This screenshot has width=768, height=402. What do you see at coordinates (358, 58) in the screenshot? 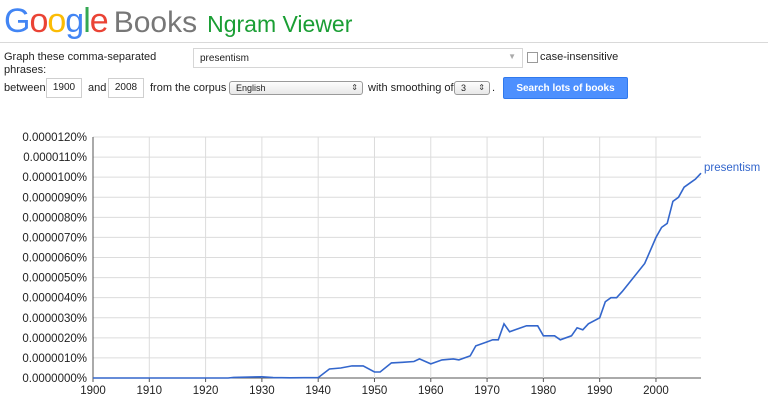
I see `phrases-input: presentism ▼` at bounding box center [358, 58].